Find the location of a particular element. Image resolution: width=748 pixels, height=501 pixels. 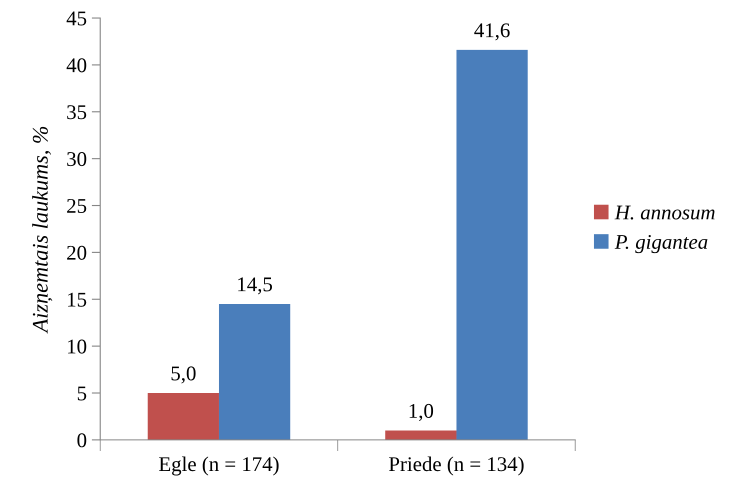

y-tick-label: 40 is located at coordinates (76, 65).